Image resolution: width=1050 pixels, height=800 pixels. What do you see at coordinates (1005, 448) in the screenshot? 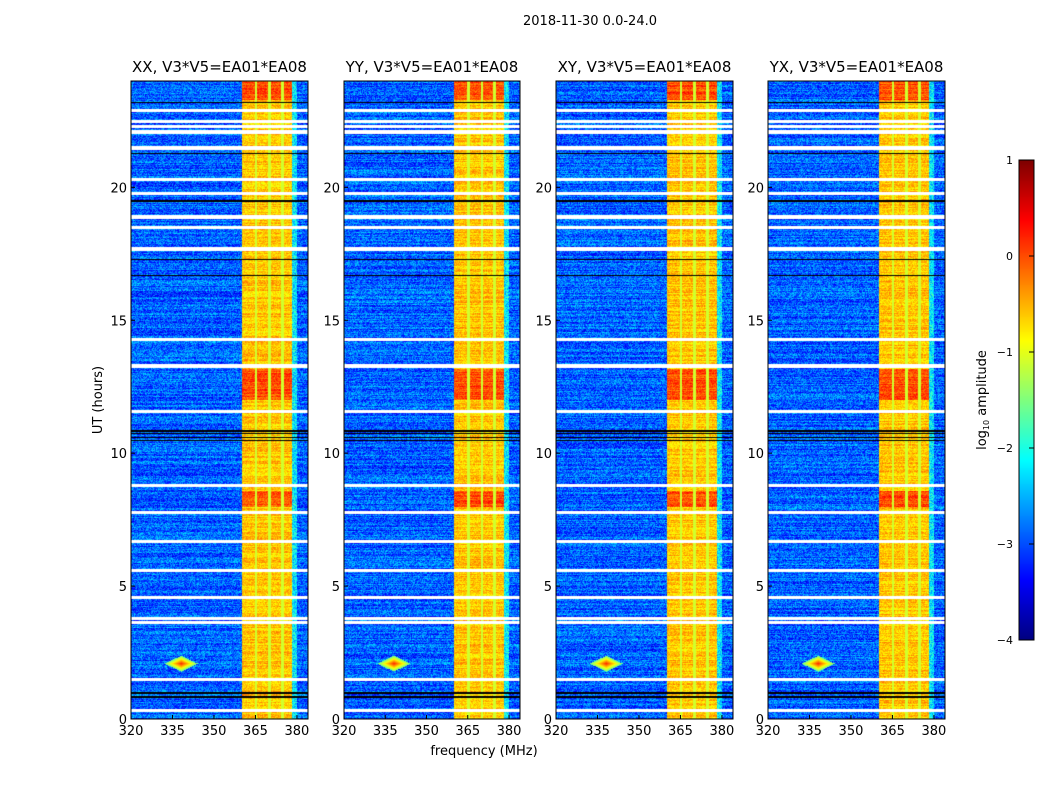
I see `colorbar-tick-label: −2` at bounding box center [1005, 448].